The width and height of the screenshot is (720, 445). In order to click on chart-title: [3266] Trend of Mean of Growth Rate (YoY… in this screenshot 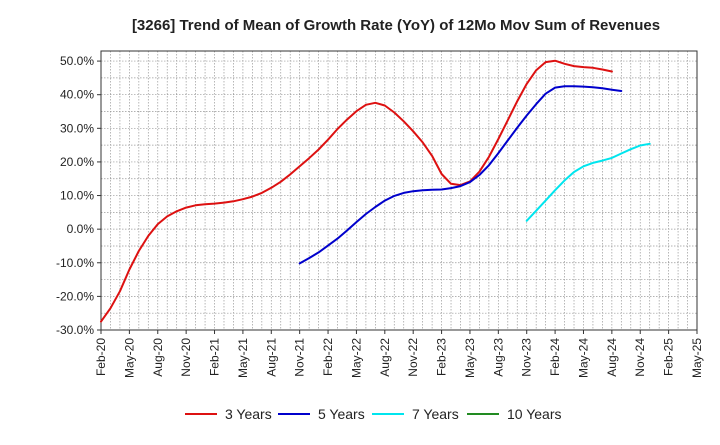, I will do `click(396, 25)`.